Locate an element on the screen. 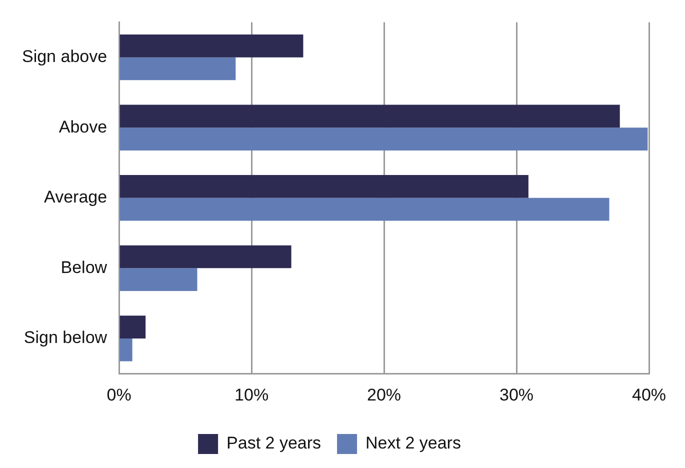  legend-label: Next 2 years is located at coordinates (413, 443).